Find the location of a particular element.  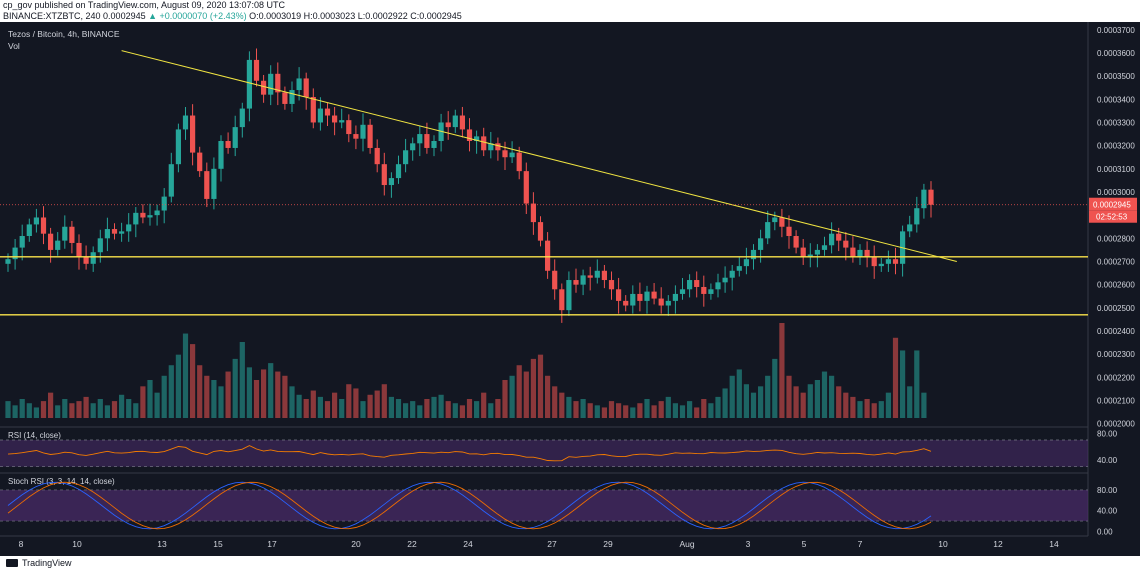

price-change: ▲ +0.0000070 (+2.43%) is located at coordinates (197, 16).